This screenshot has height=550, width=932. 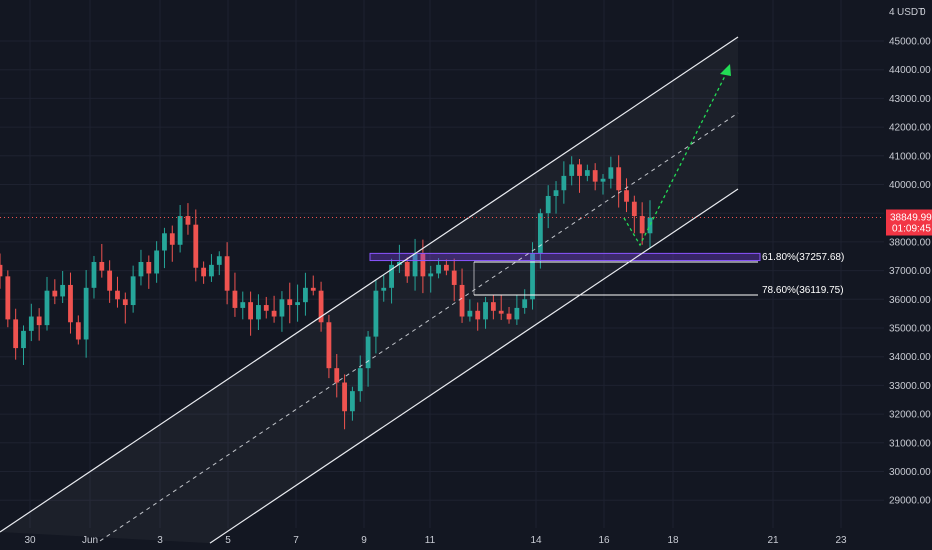 What do you see at coordinates (910, 99) in the screenshot?
I see `y-tick-label: 43000.00` at bounding box center [910, 99].